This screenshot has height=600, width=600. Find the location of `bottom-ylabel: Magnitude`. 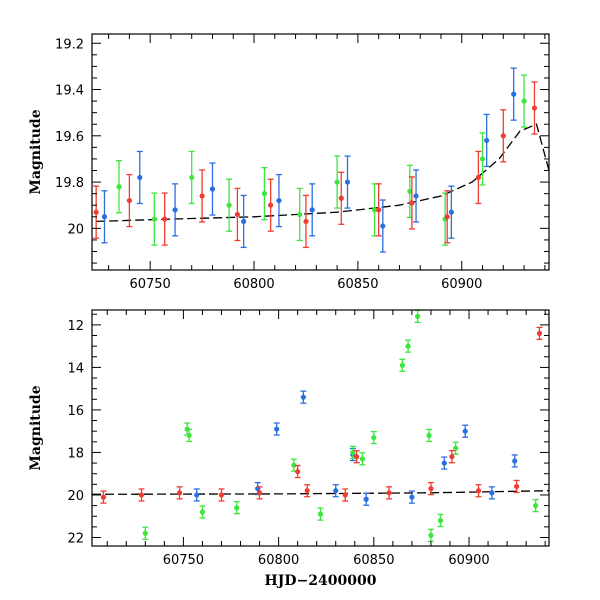

bottom-ylabel: Magnitude is located at coordinates (36, 427).